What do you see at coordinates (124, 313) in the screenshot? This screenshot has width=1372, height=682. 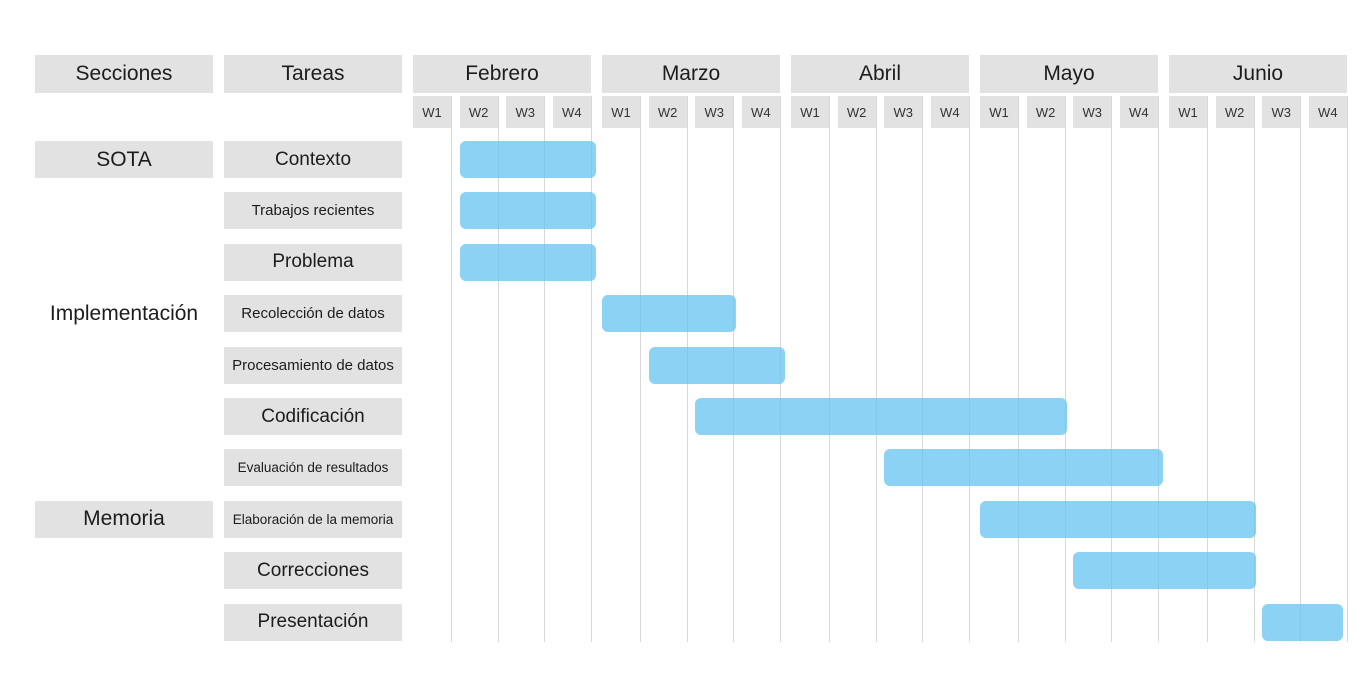 I see `section-label: Implementación` at bounding box center [124, 313].